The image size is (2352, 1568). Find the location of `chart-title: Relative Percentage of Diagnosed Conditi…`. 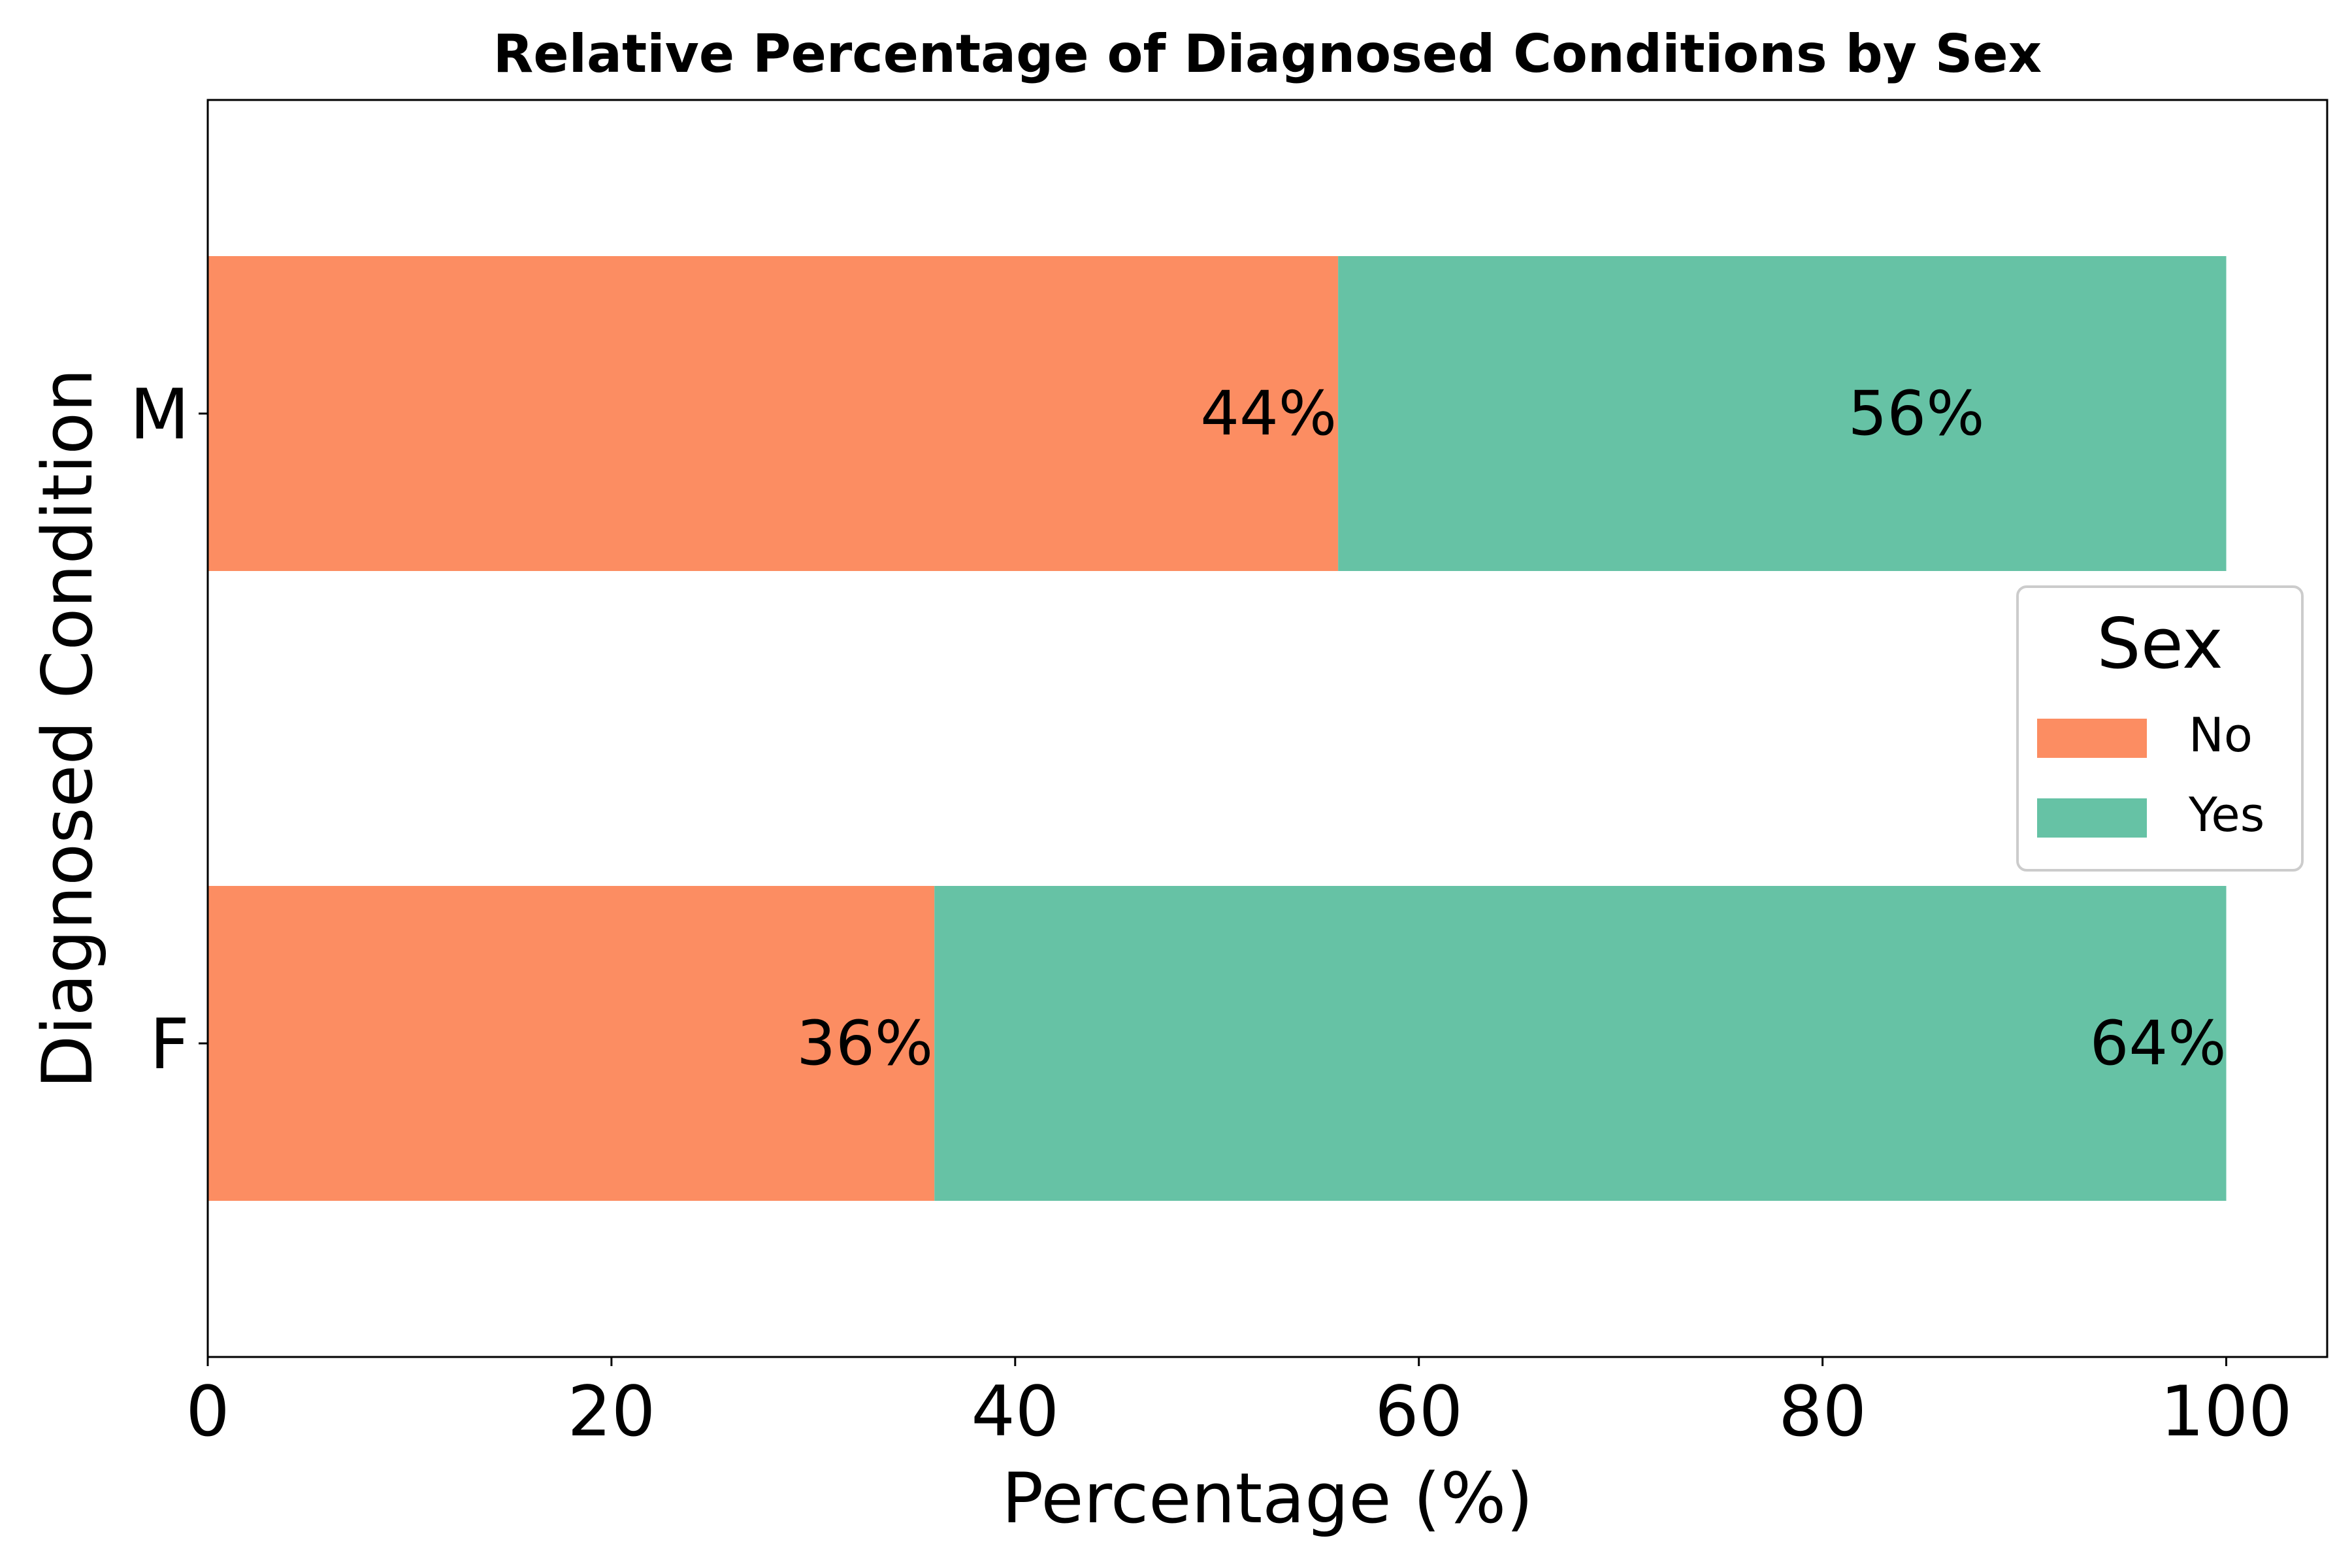

chart-title: Relative Percentage of Diagnosed Conditi… is located at coordinates (1267, 54).